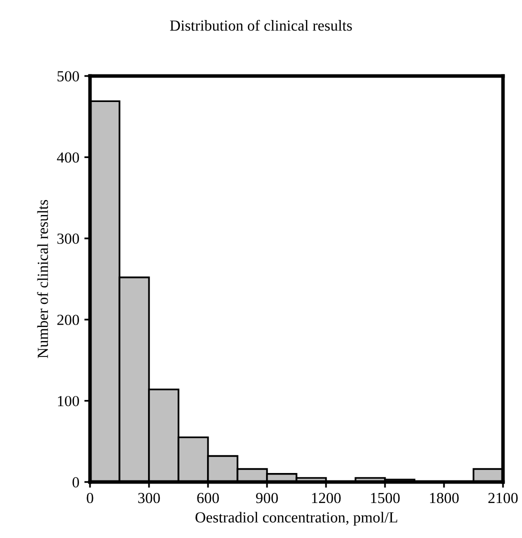  Describe the element at coordinates (90, 498) in the screenshot. I see `x-tick-label: 0` at that location.